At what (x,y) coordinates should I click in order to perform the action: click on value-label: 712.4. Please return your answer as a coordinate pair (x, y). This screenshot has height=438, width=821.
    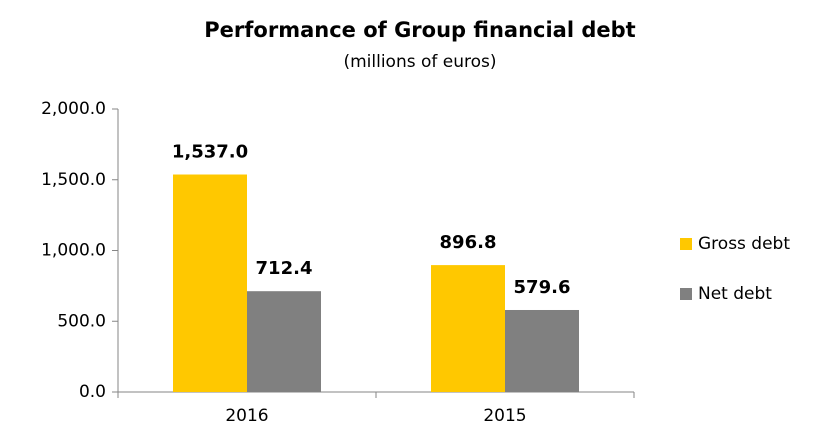
    Looking at the image, I should click on (284, 268).